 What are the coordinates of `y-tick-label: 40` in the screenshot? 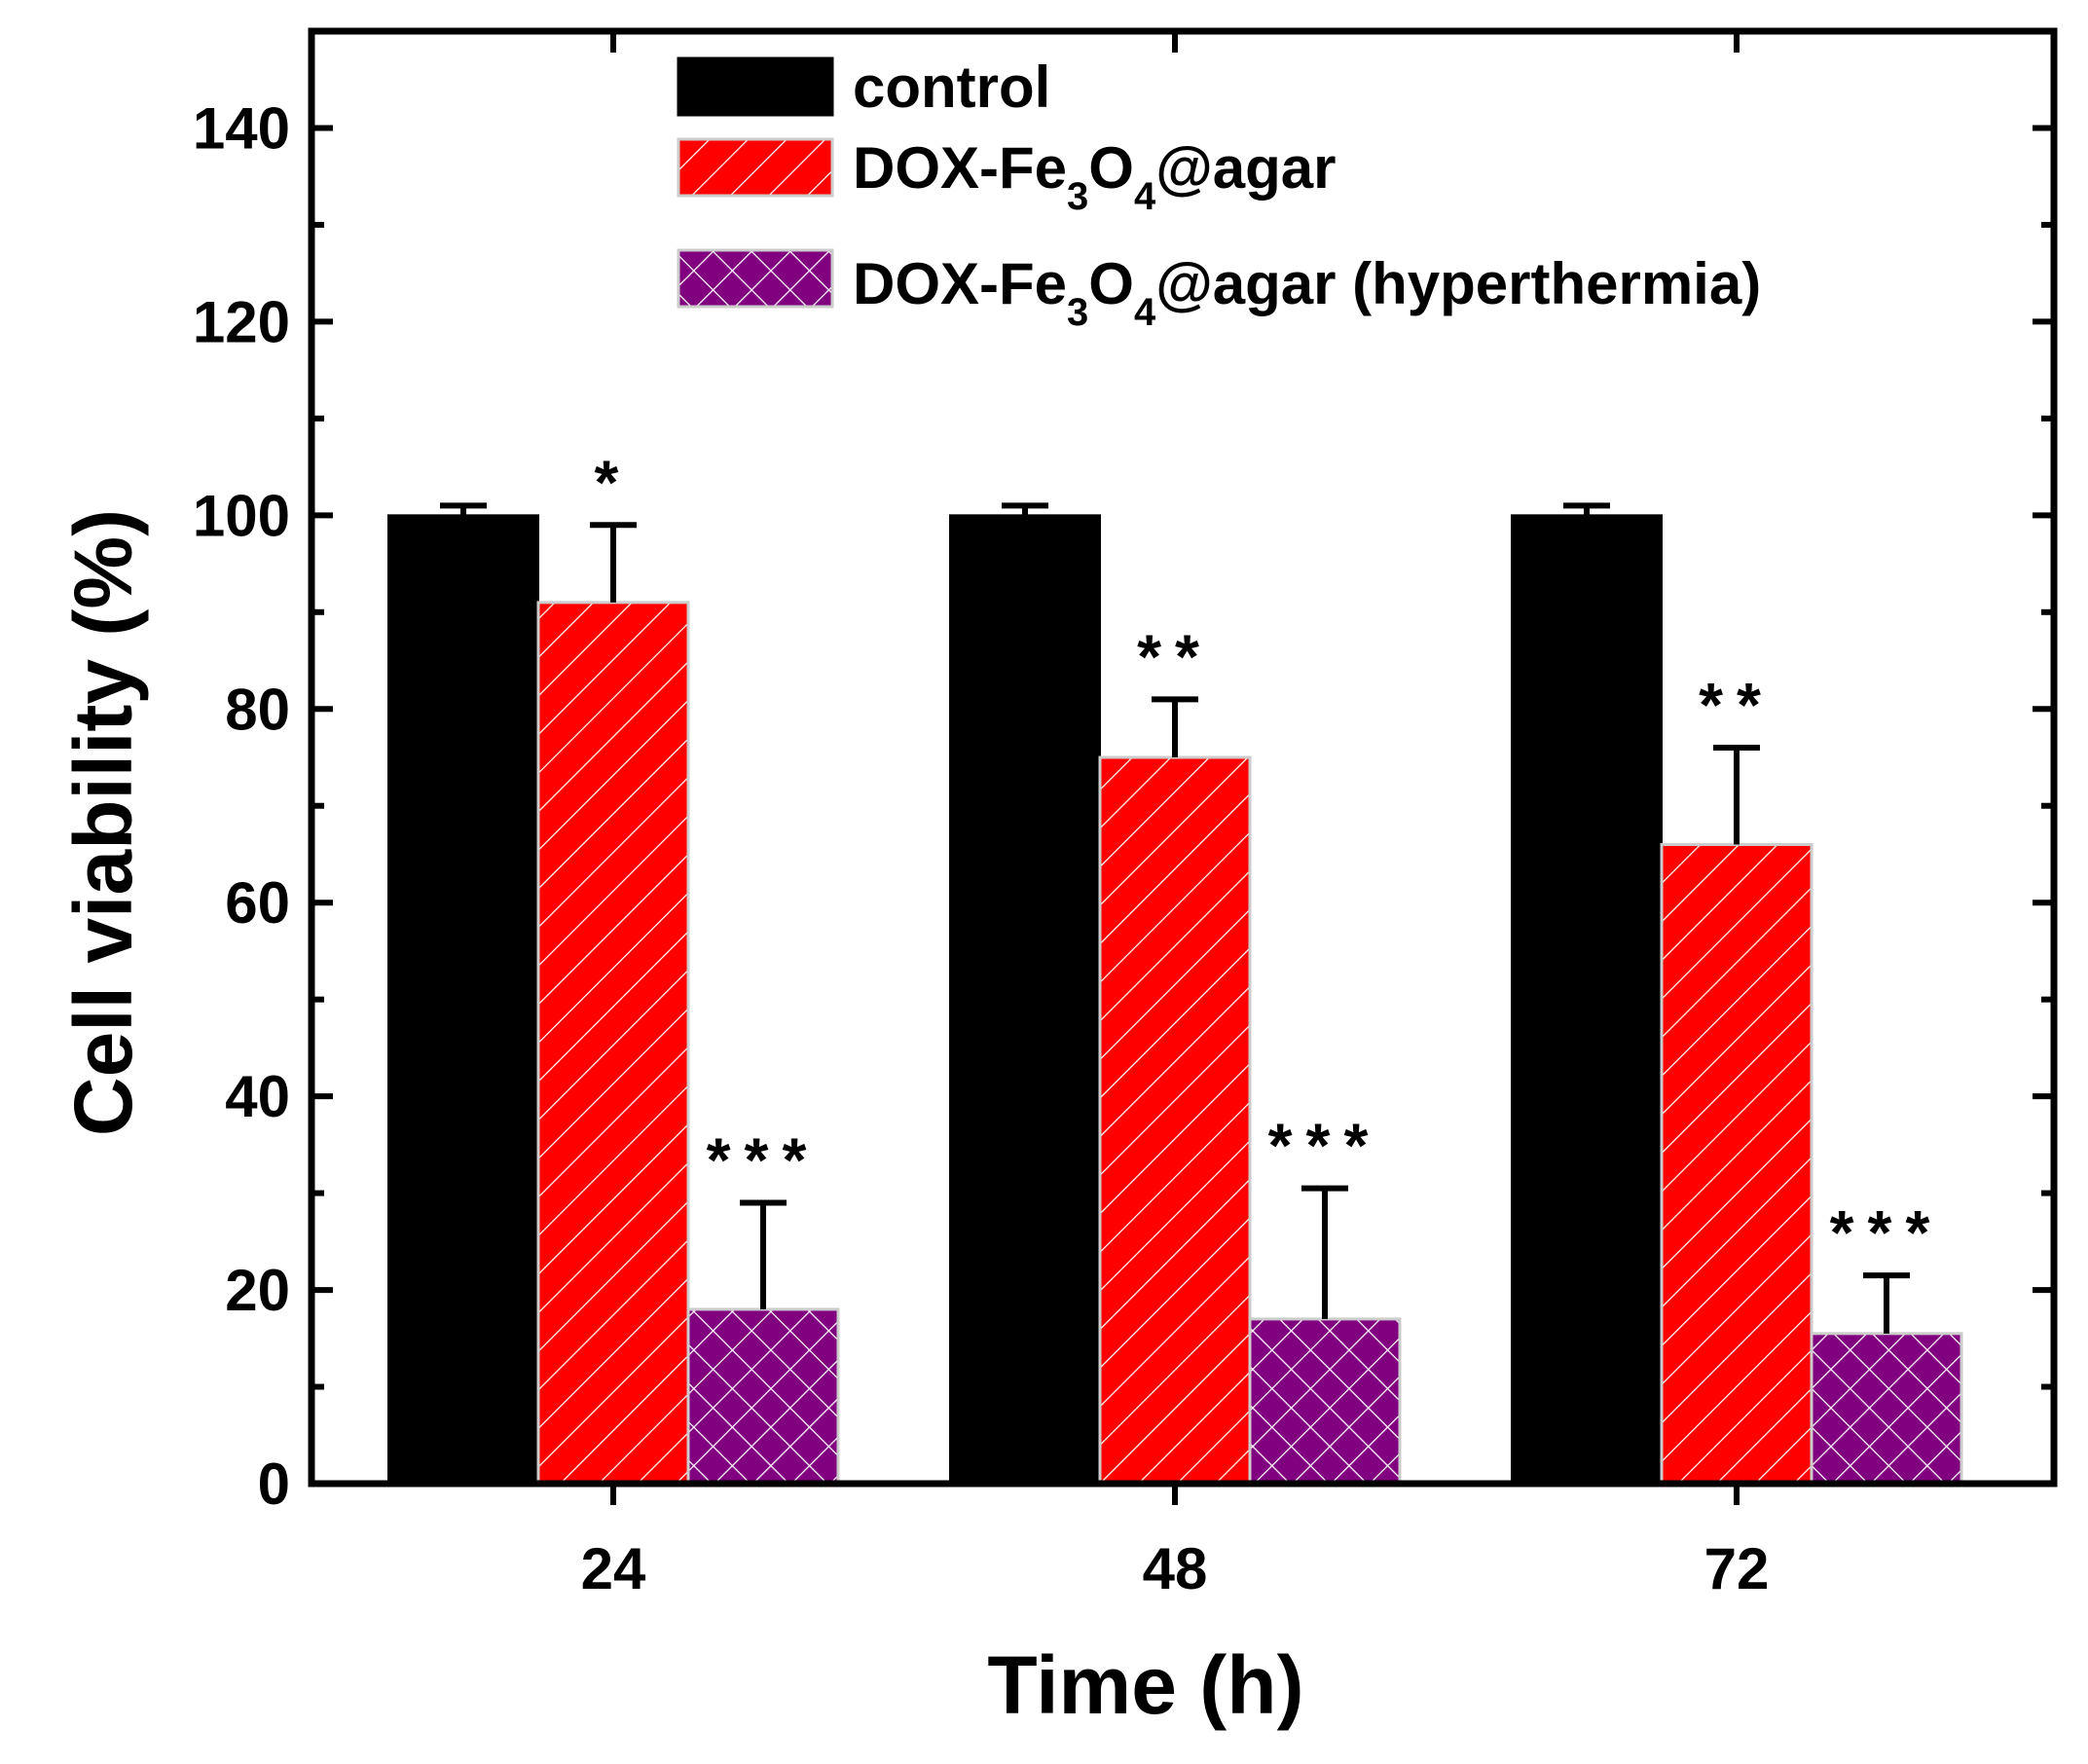 It's located at (258, 1096).